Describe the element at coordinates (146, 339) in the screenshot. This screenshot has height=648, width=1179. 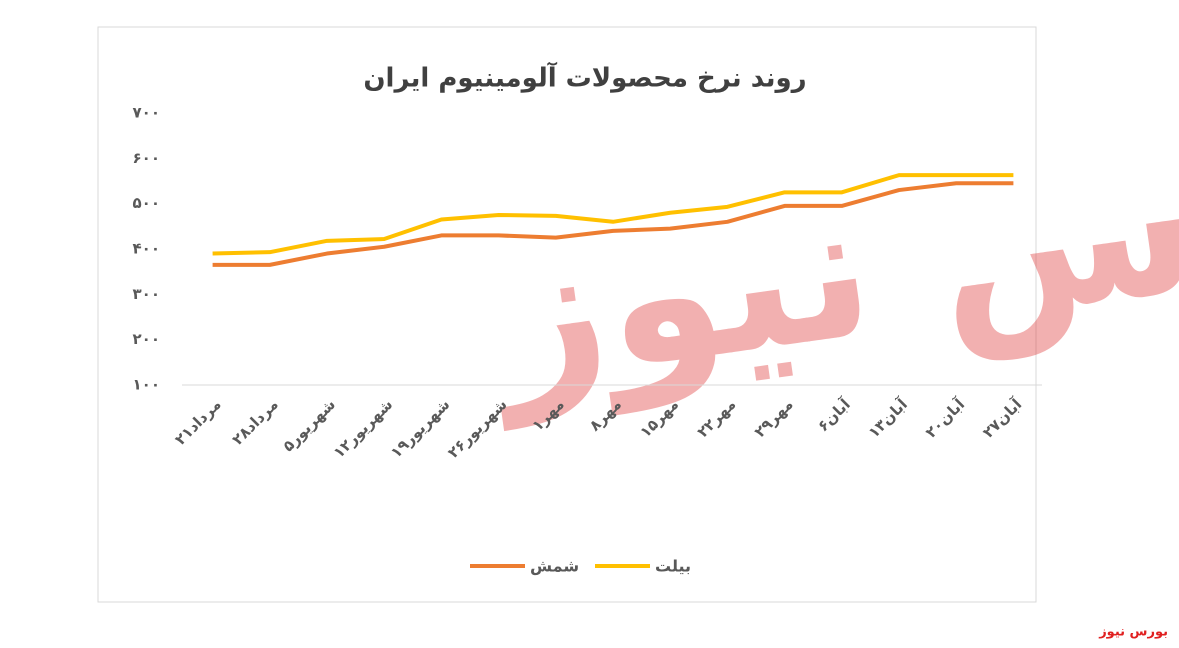
I see `y-tick-label: ۲۰۰` at that location.